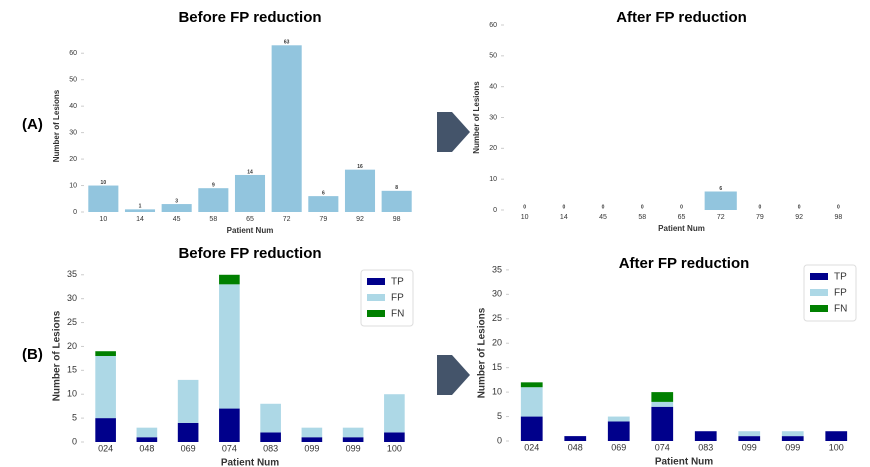  What do you see at coordinates (618, 447) in the screenshot?
I see `x-tick-label: 069` at bounding box center [618, 447].